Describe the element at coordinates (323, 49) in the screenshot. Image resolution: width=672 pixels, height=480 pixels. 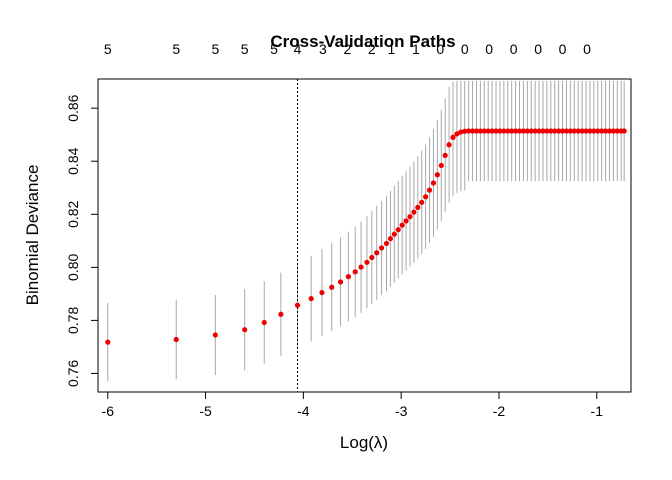
I see `top-axis-label: 3` at that location.